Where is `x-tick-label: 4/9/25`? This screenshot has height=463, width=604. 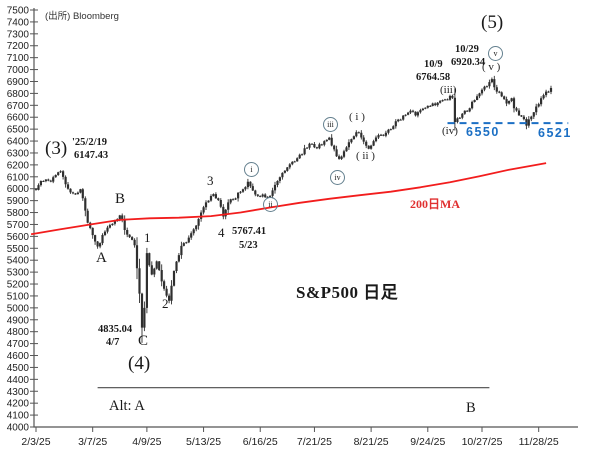 x-tick-label: 4/9/25 is located at coordinates (146, 442).